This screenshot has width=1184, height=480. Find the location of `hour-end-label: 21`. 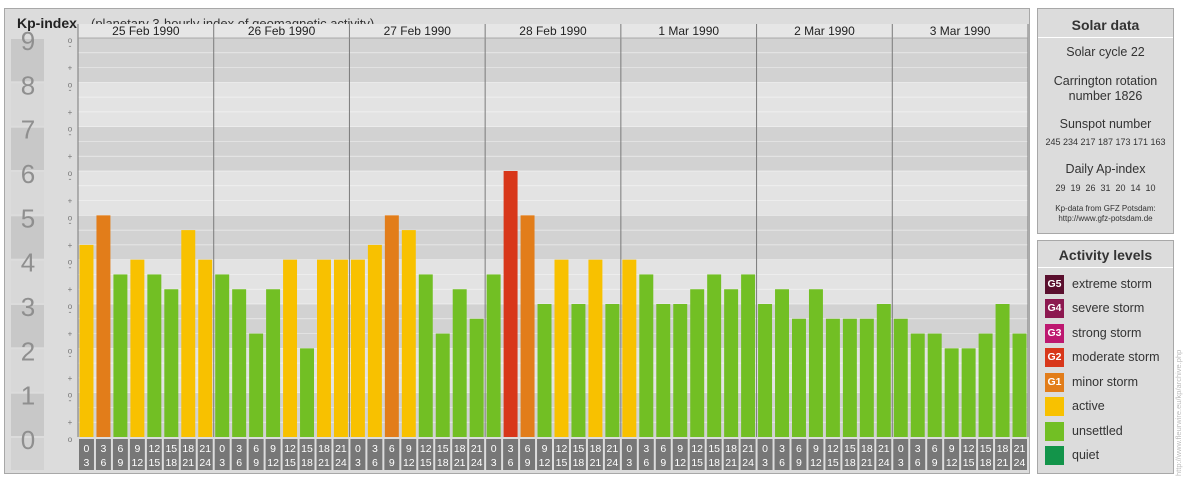

hour-end-label: 21 is located at coordinates (731, 463).